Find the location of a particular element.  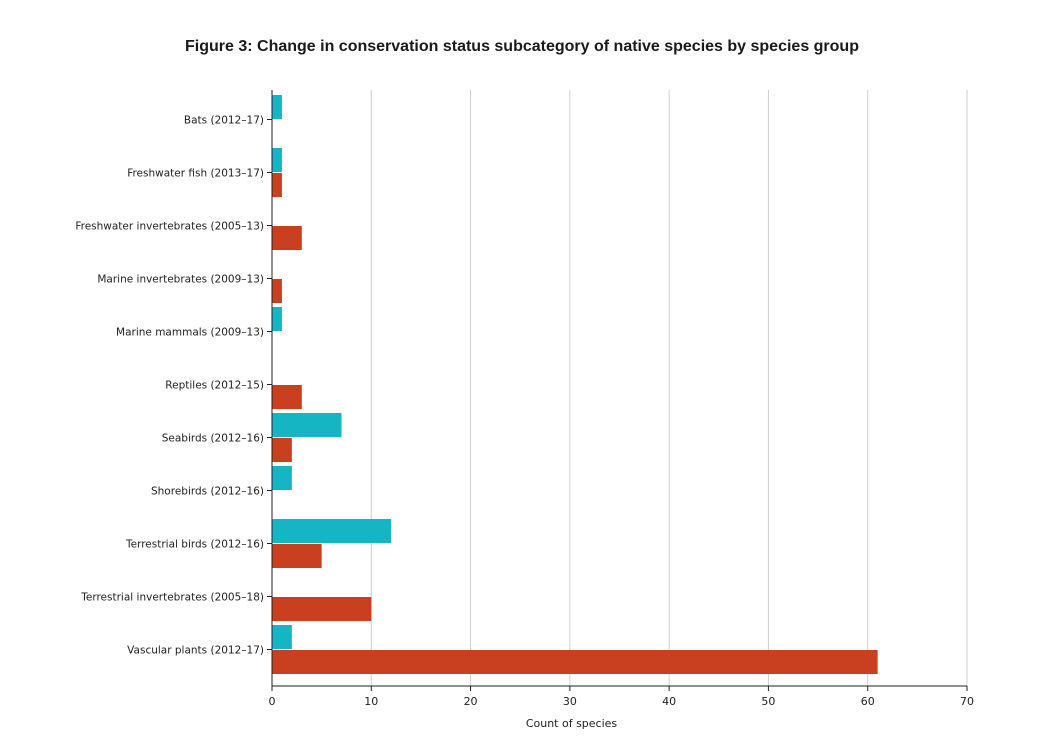

x-tick-label: 20 is located at coordinates (471, 701).